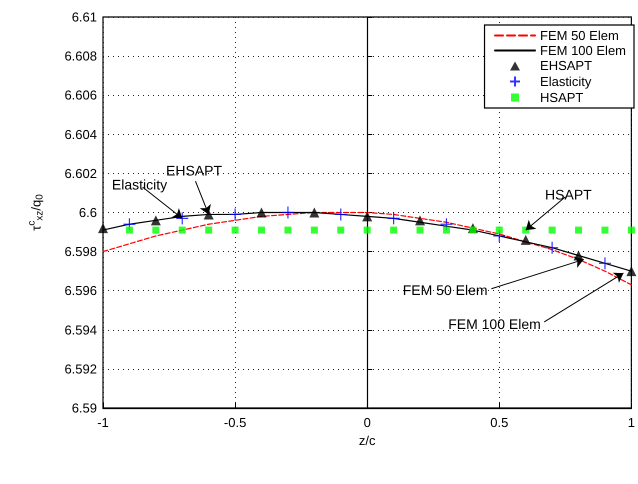 This screenshot has width=638, height=484. I want to click on y-tick-label: 6.598, so click(80, 252).